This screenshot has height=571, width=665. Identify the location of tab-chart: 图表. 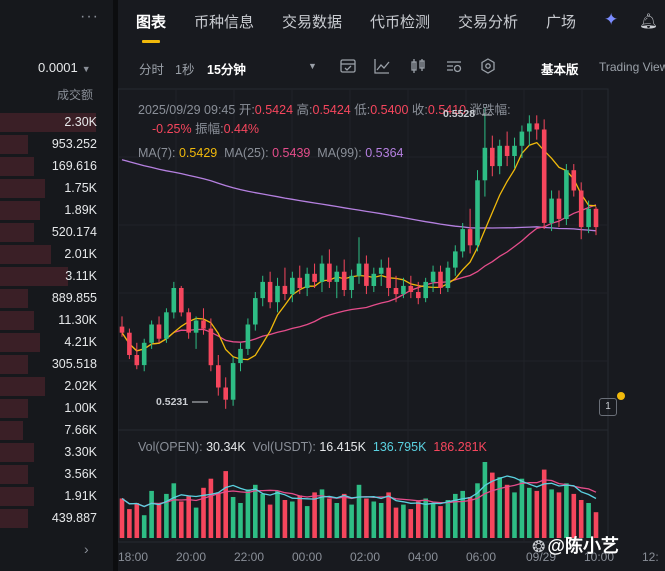
(151, 22).